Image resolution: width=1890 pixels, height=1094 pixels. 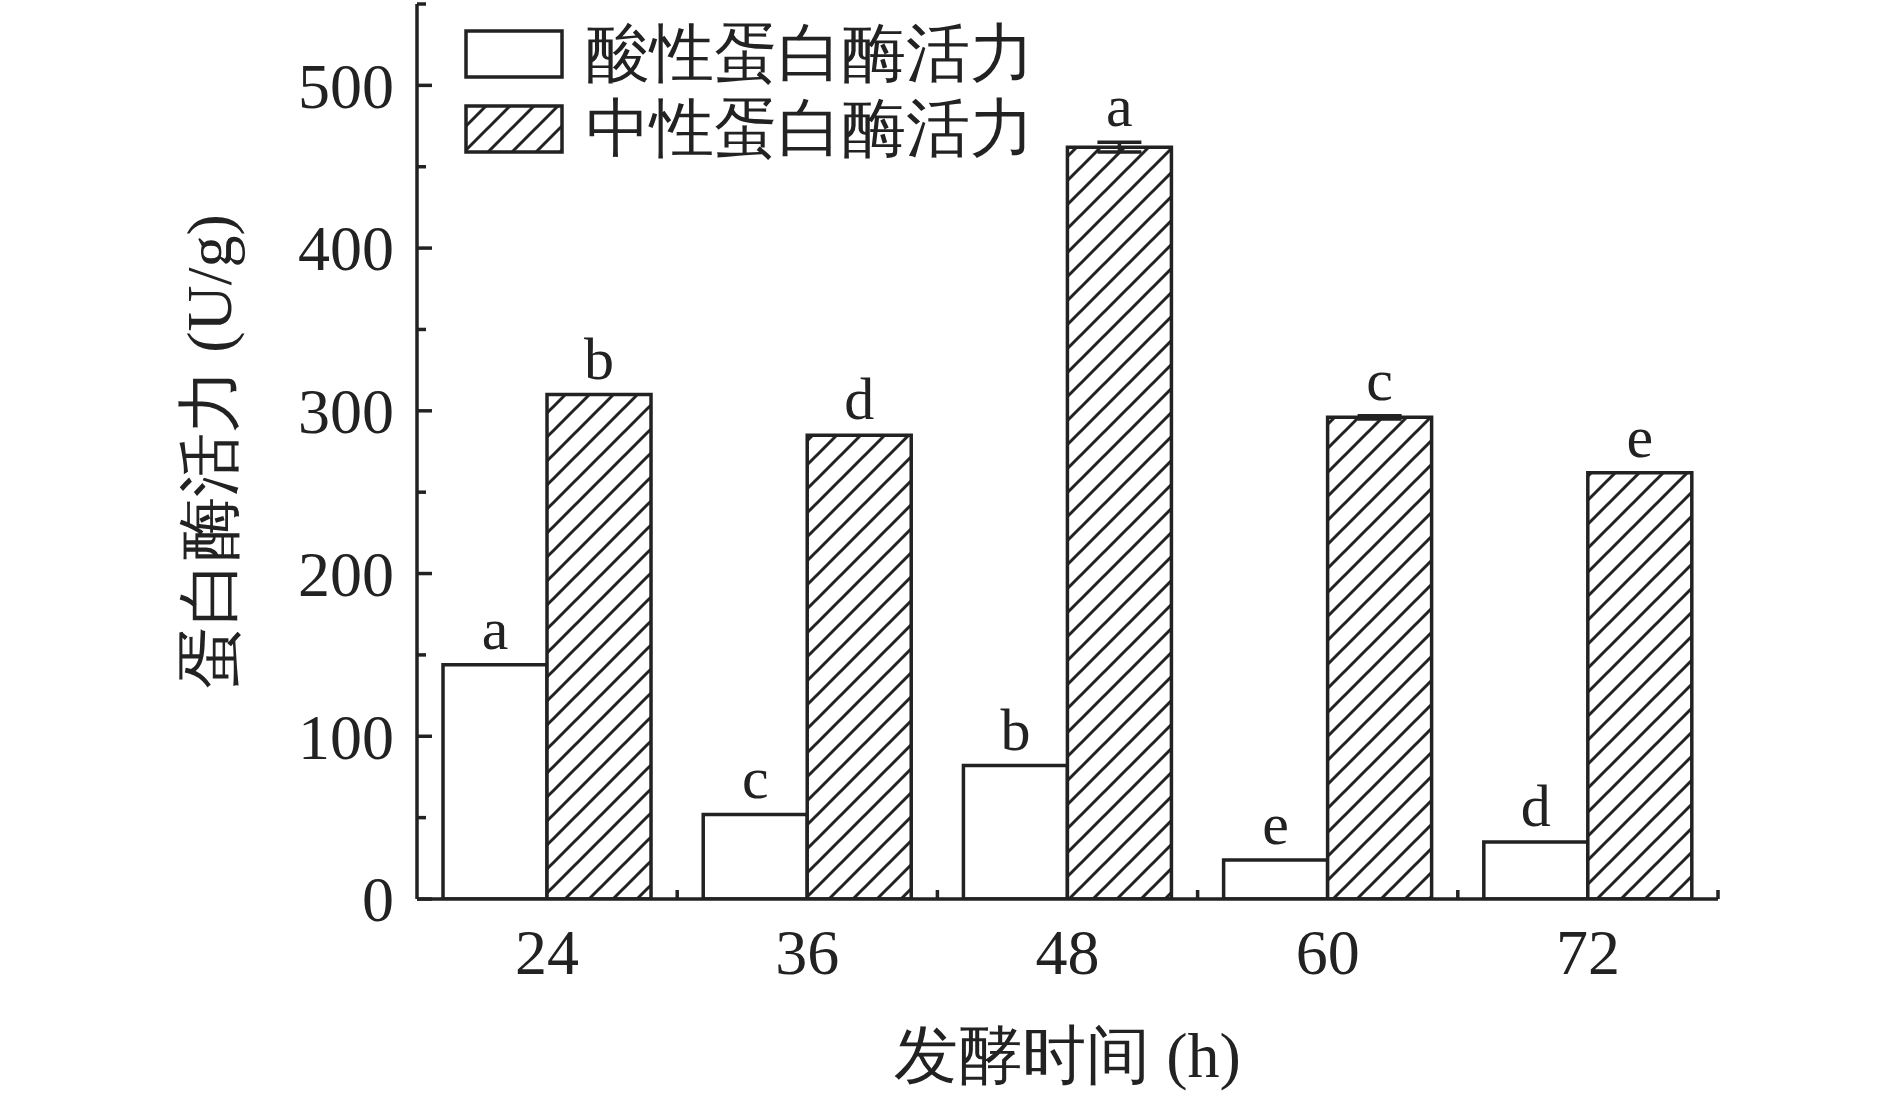 I want to click on x-axis-title: 发酵时间 (h), so click(x=1067, y=1055).